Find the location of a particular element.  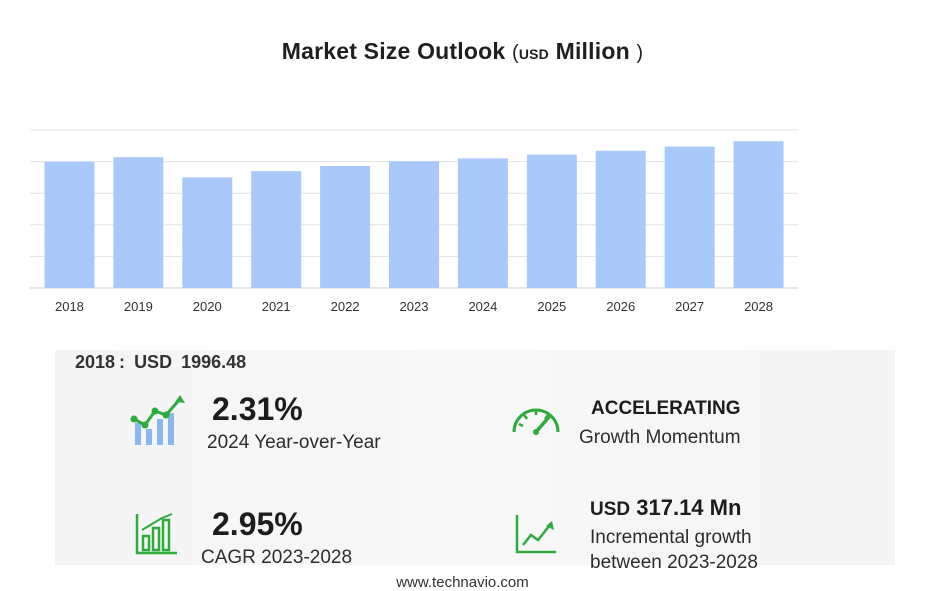

bar-2027 is located at coordinates (689, 217).